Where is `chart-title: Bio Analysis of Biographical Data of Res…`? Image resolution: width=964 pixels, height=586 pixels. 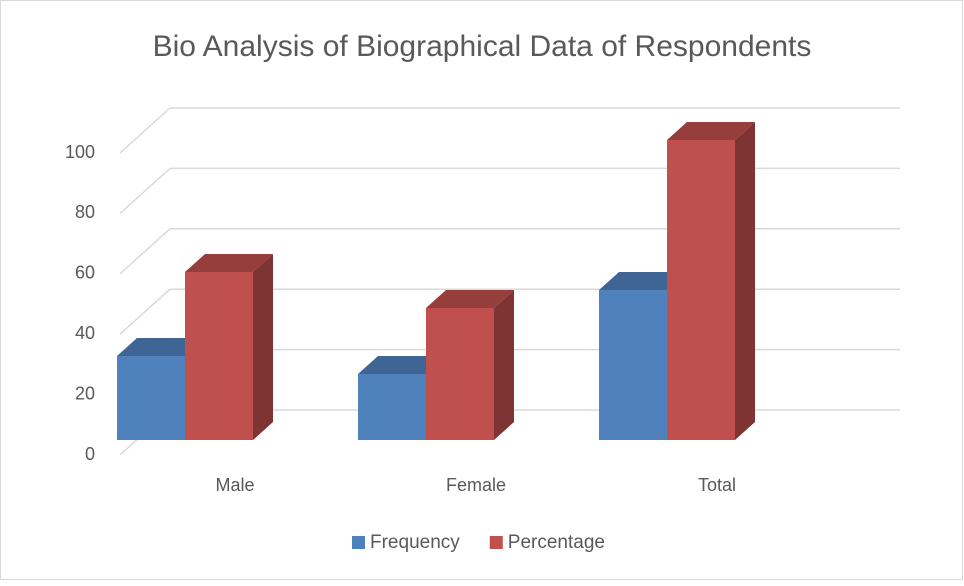 chart-title: Bio Analysis of Biographical Data of Res… is located at coordinates (482, 46).